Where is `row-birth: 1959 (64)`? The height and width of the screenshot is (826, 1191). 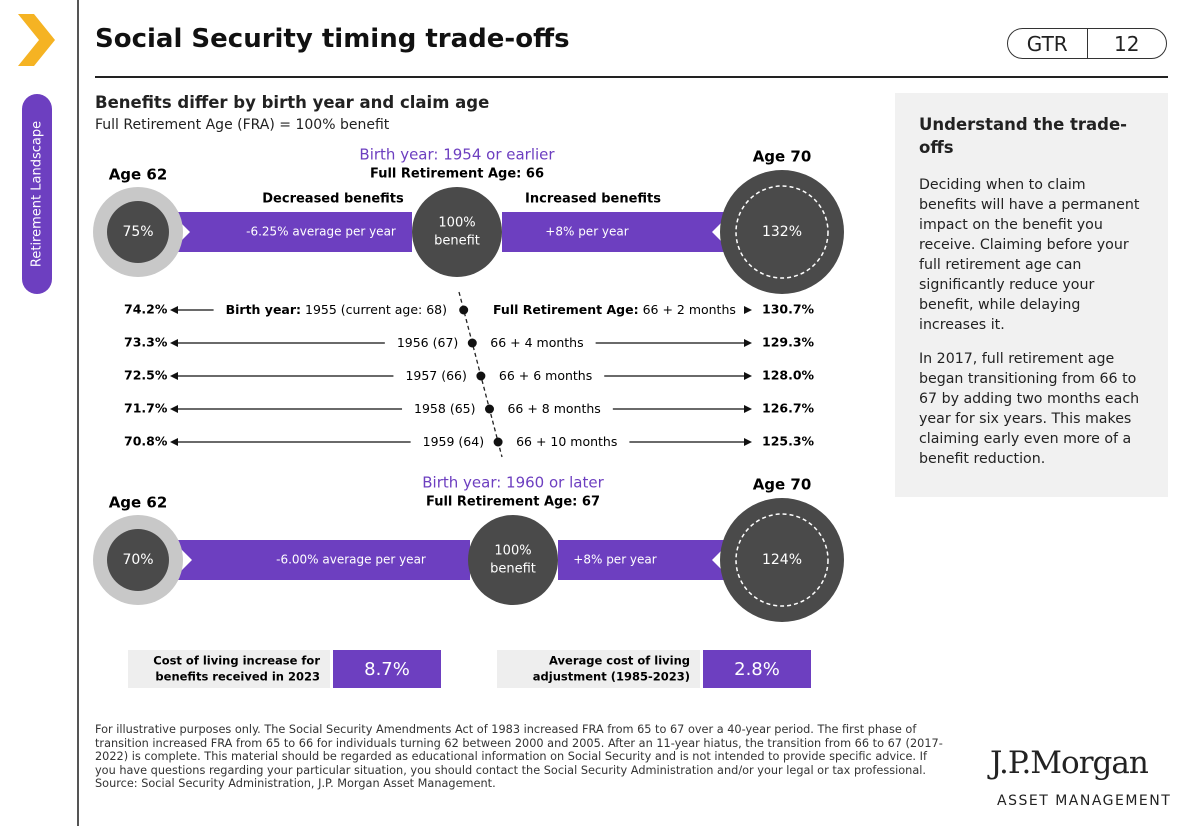 row-birth: 1959 (64) is located at coordinates (453, 441).